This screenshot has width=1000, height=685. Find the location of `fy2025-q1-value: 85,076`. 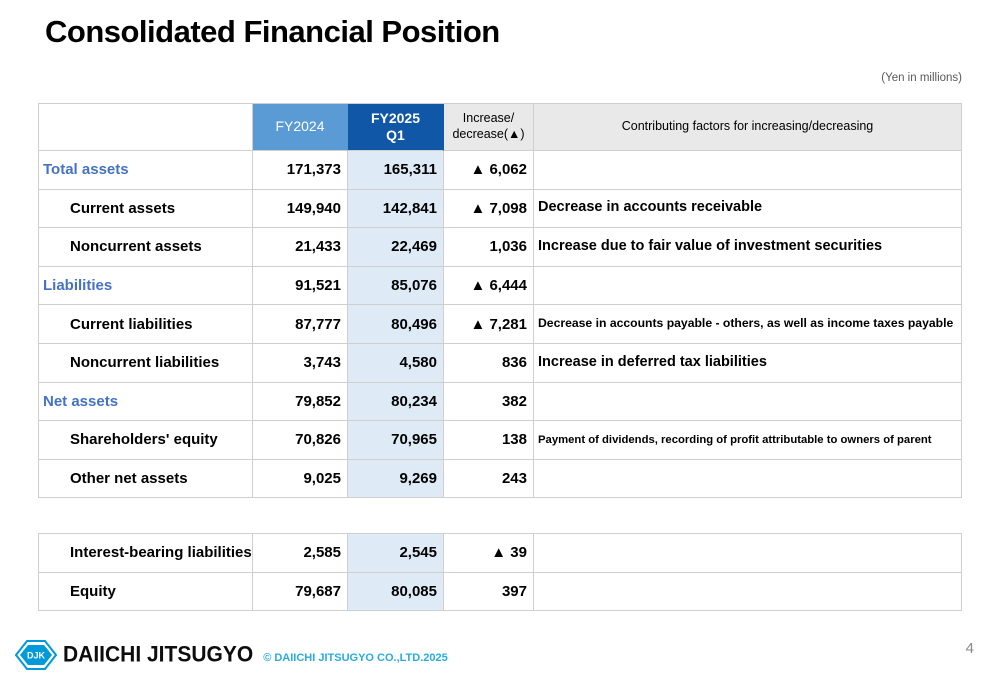

fy2025-q1-value: 85,076 is located at coordinates (396, 286).